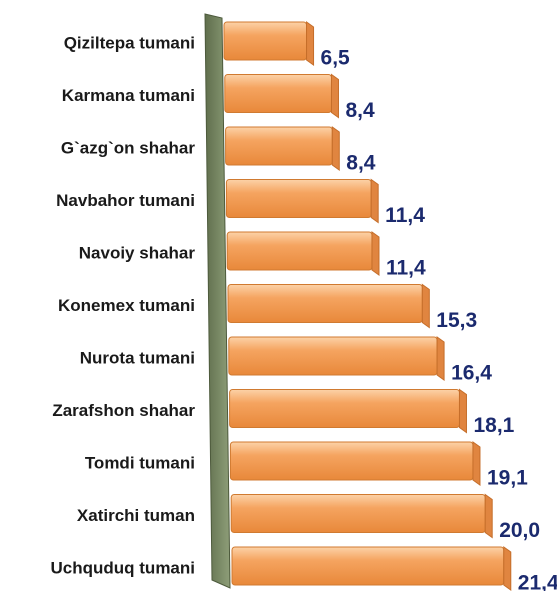  I want to click on y-tick-label: G`azg`on shahar, so click(128, 147).